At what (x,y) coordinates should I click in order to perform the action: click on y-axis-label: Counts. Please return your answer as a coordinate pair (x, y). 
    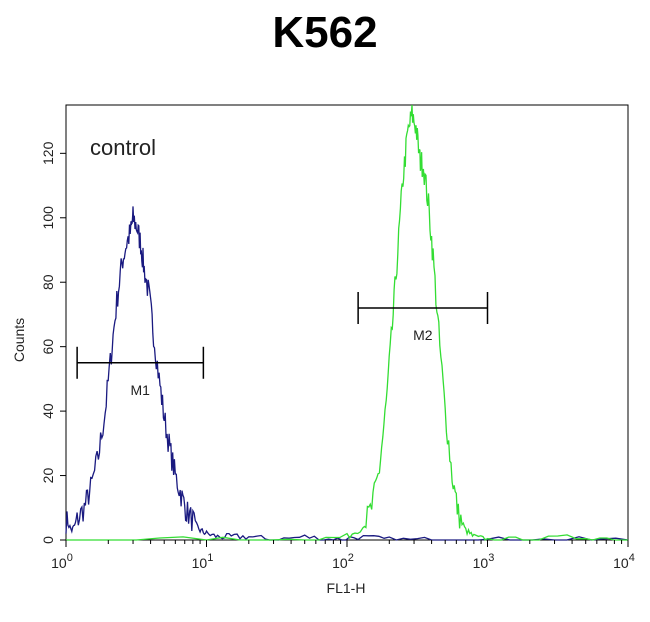
    Looking at the image, I should click on (19, 340).